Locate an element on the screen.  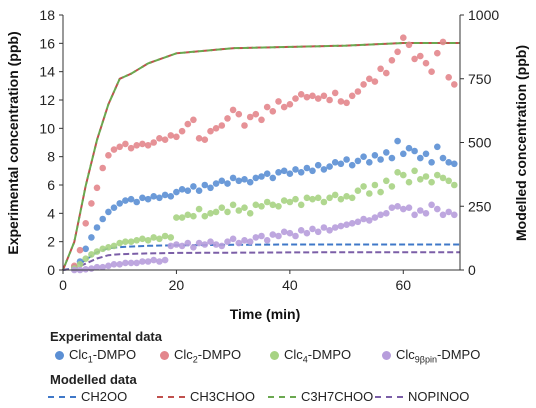
y-axis-right-title: Modelled concentration (ppb) is located at coordinates (521, 143).